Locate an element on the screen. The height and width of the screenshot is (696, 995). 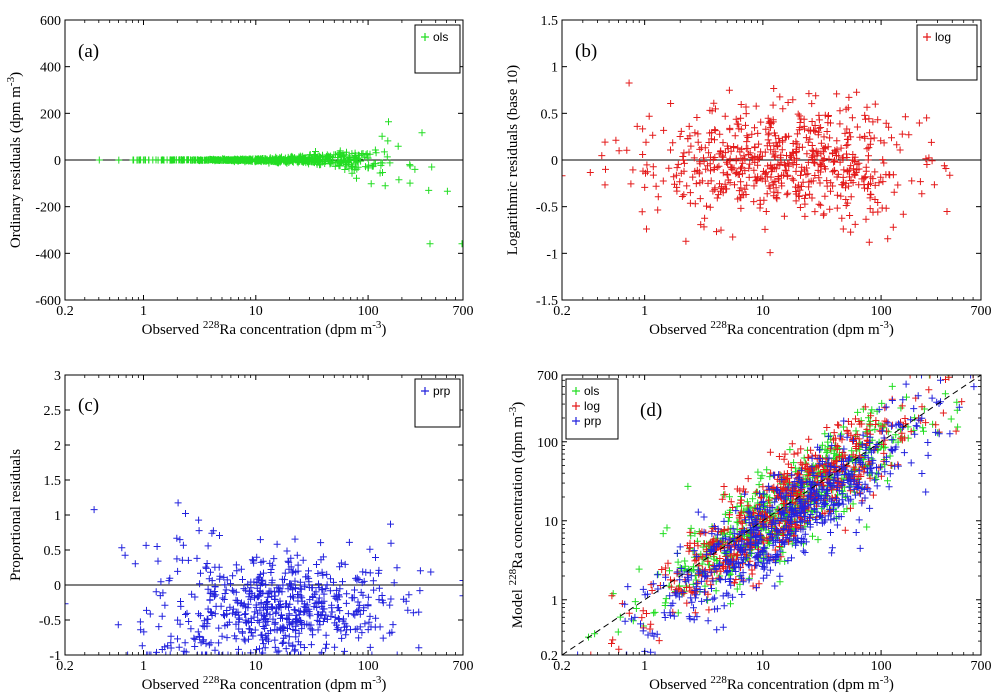
points-b is located at coordinates (758, 168).